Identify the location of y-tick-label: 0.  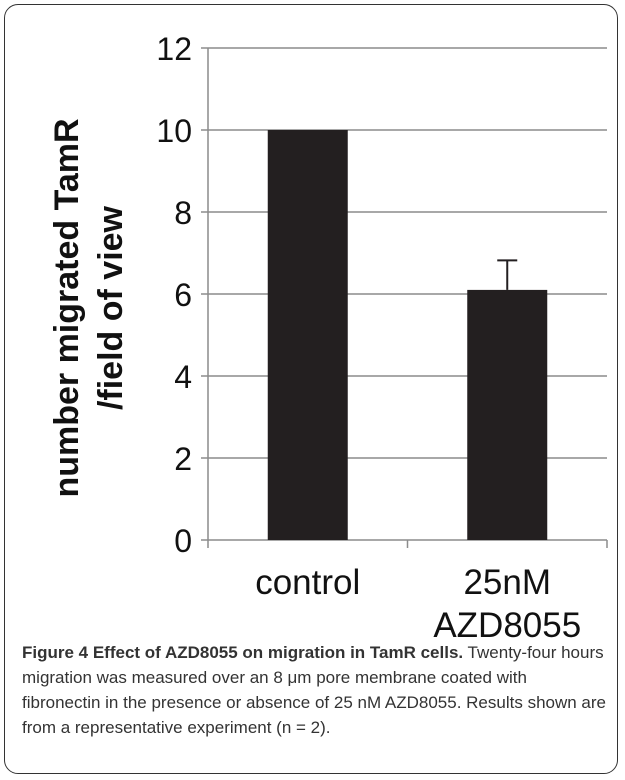
(183, 541).